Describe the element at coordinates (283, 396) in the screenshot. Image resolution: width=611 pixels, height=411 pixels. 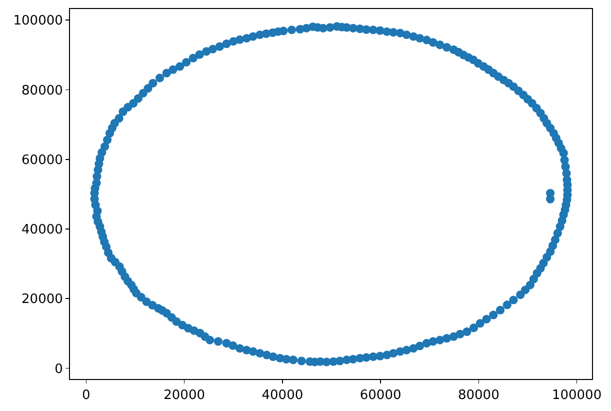
I see `x-tick-label: 40000` at that location.